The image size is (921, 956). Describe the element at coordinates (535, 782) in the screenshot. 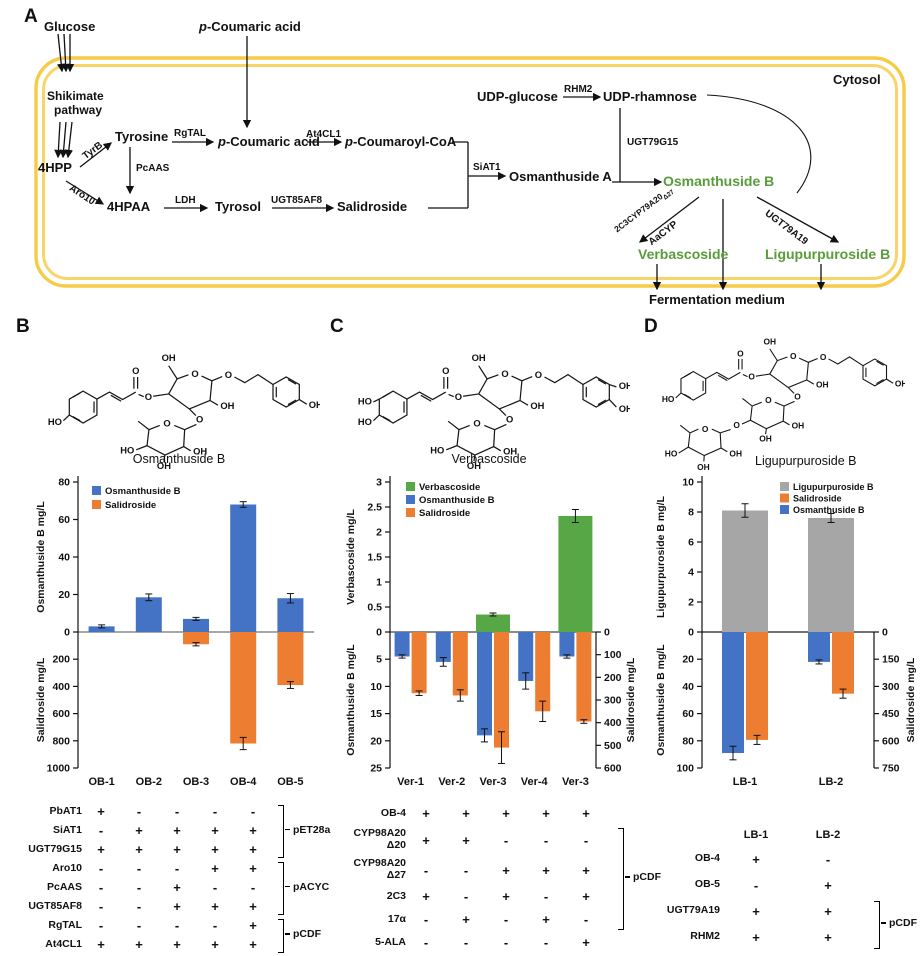

I see `chart-text: Ver-4` at that location.